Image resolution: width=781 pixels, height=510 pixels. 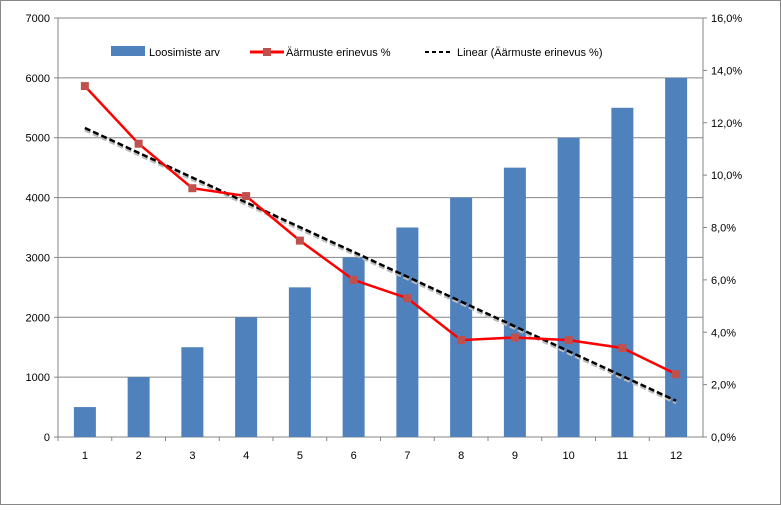 I want to click on y2-tick-label: 4,0%, so click(x=723, y=333).